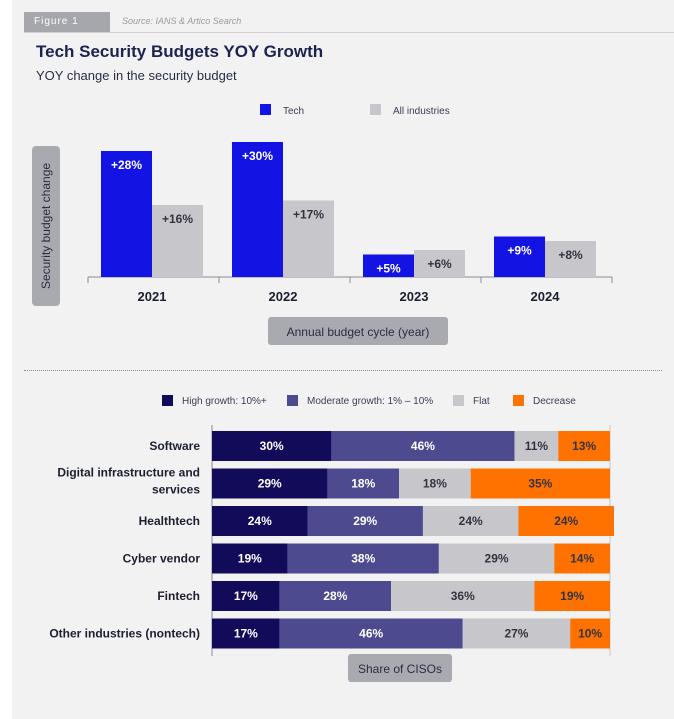 This screenshot has height=719, width=674. Describe the element at coordinates (421, 111) in the screenshot. I see `legend-label: All industries` at that location.